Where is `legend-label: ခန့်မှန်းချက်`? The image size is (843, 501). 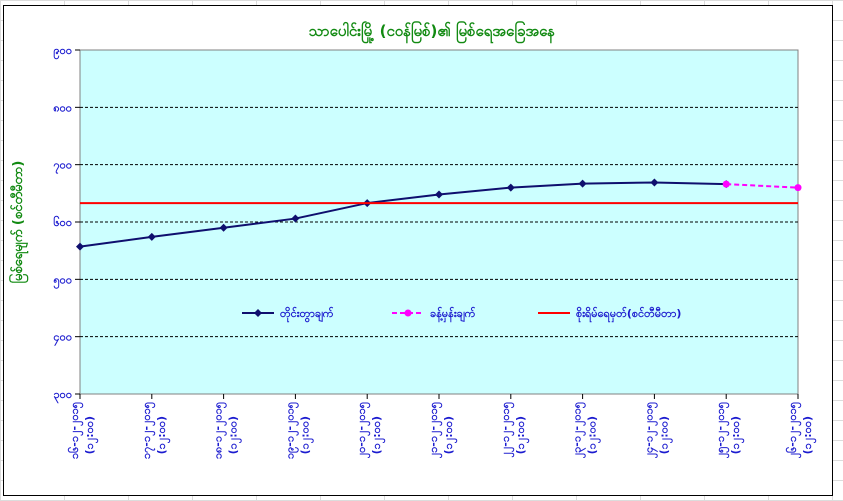 legend-label: ခန့်မှန်းချက် is located at coordinates (453, 314).